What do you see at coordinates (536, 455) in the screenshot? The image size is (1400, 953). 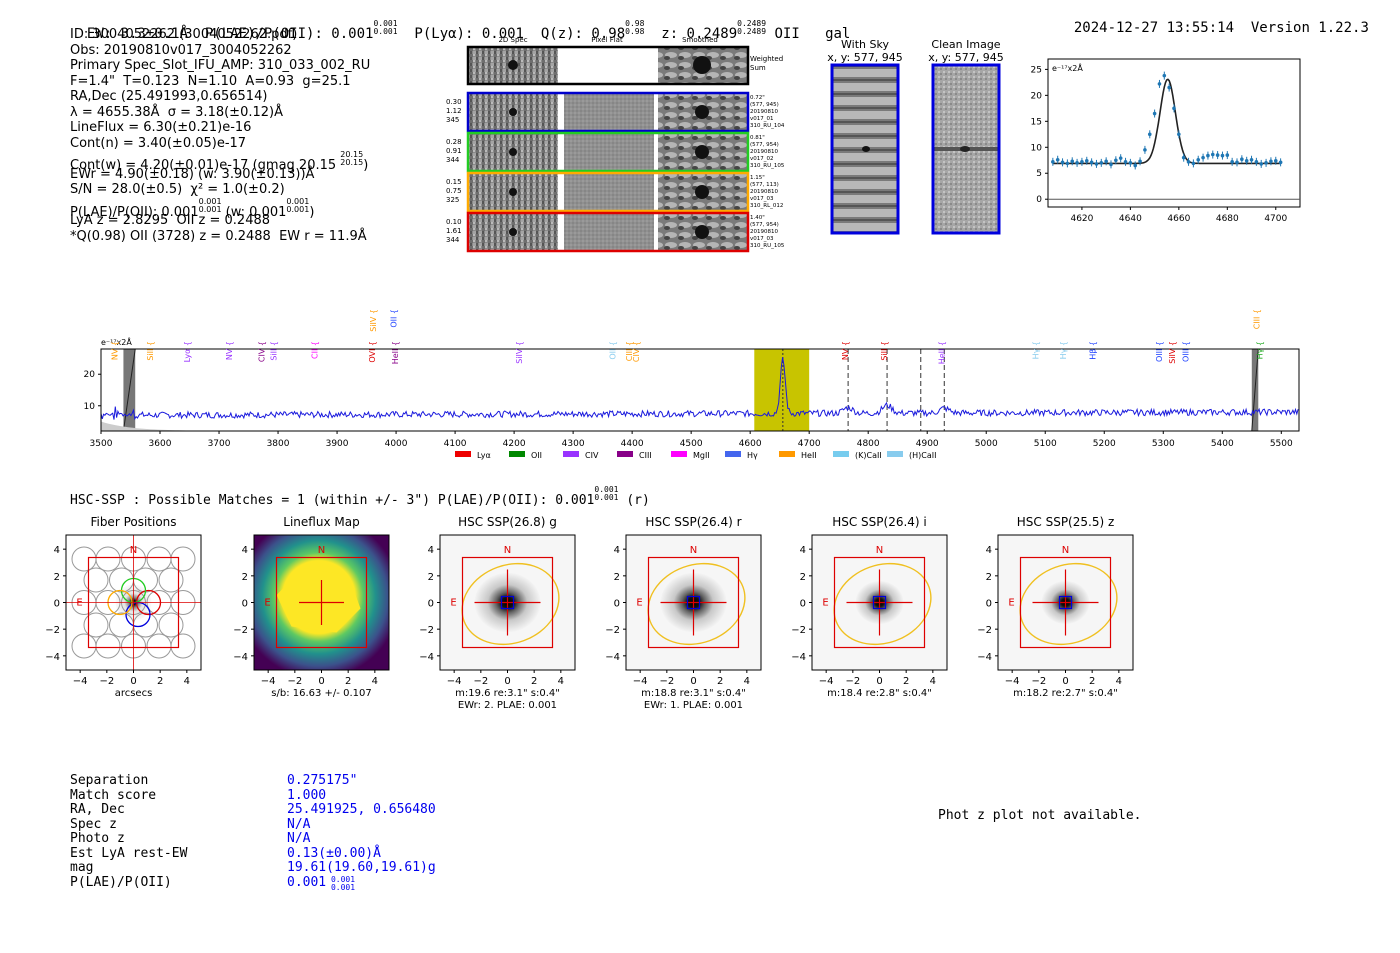 I see `legend-label: OII` at bounding box center [536, 455].